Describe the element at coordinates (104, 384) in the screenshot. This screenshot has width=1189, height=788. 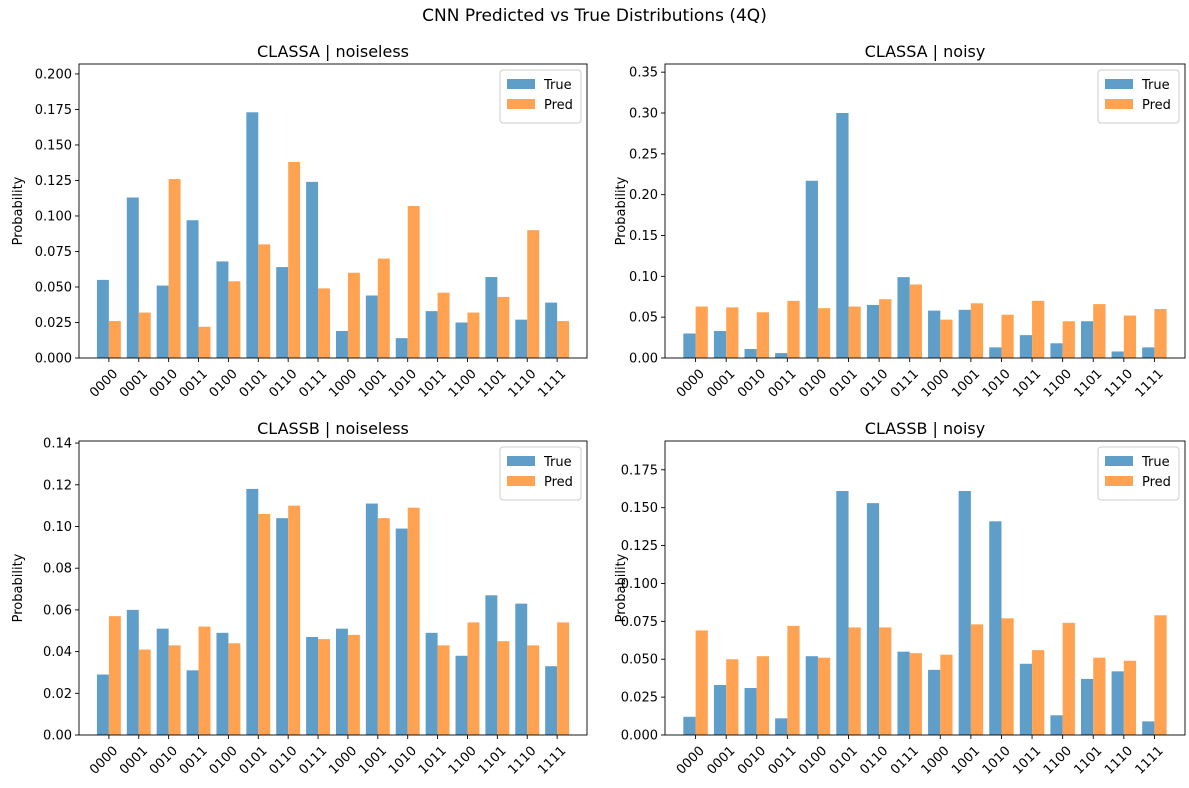
I see `x-tick-label: 0000` at that location.